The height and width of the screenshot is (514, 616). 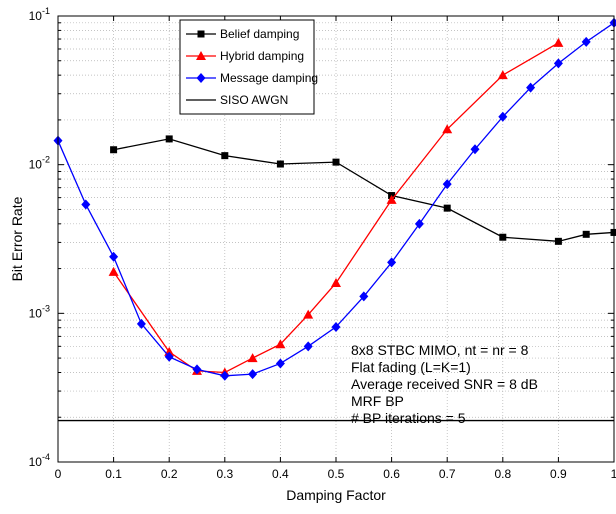 I want to click on legend-item: Hybrid damping, so click(x=245, y=56).